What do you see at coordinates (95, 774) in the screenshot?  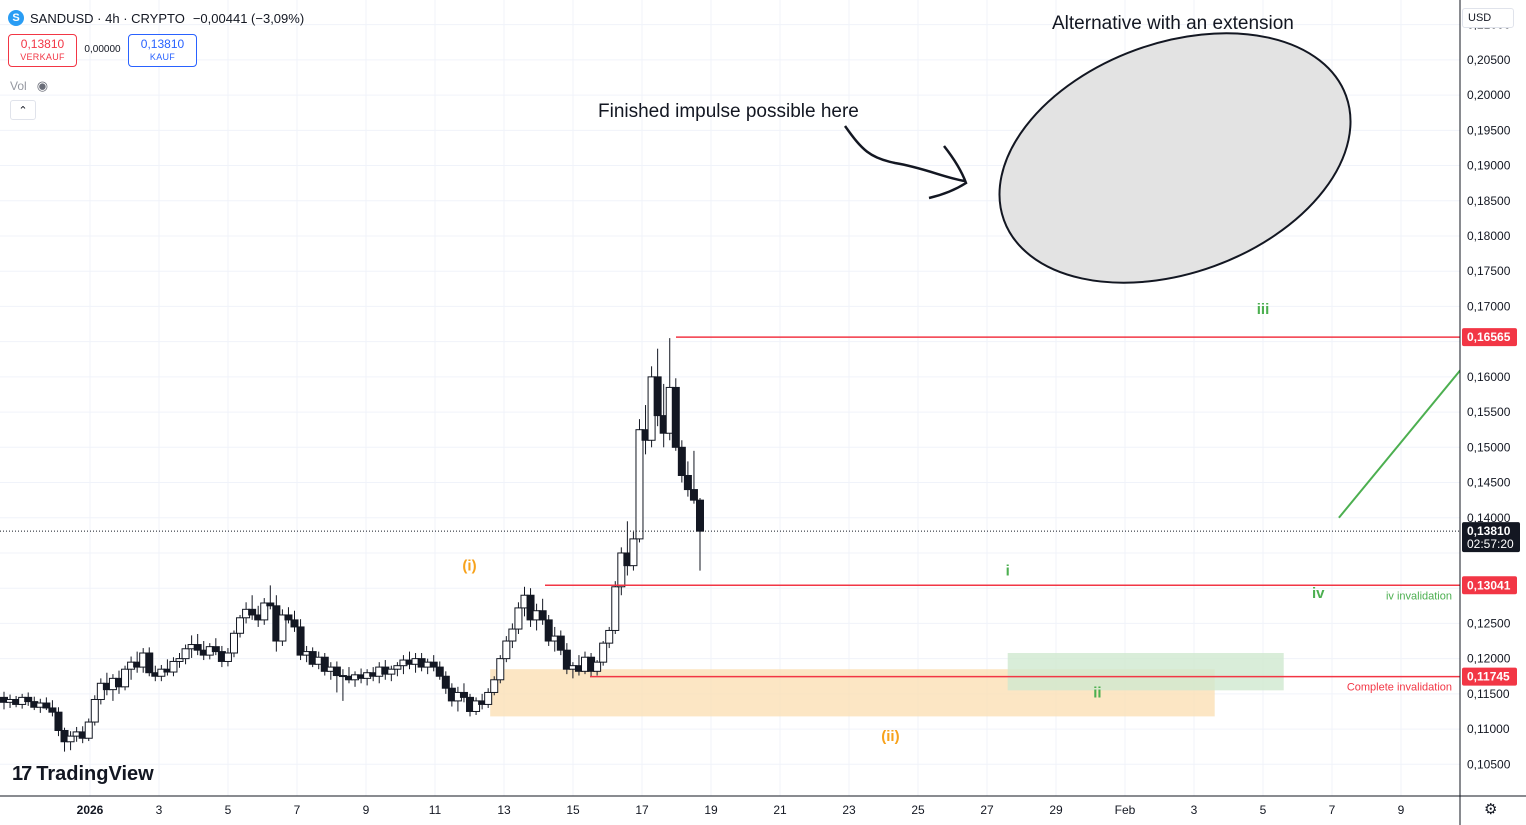 I see `logo-text: TradingView` at bounding box center [95, 774].